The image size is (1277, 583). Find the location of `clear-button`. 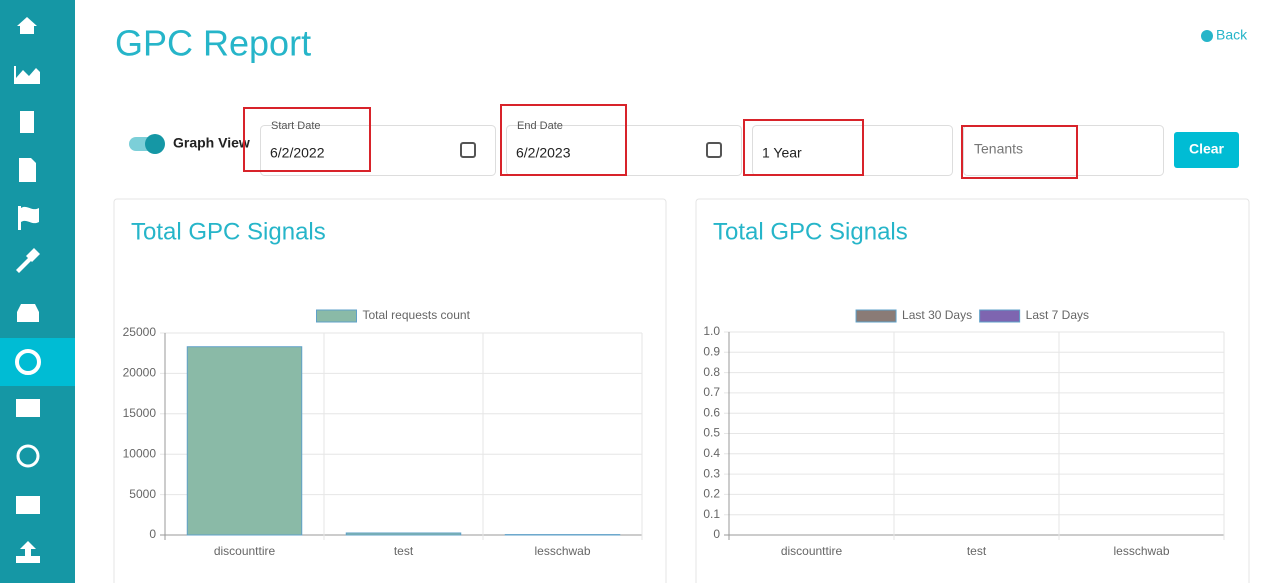

clear-button is located at coordinates (1206, 150).